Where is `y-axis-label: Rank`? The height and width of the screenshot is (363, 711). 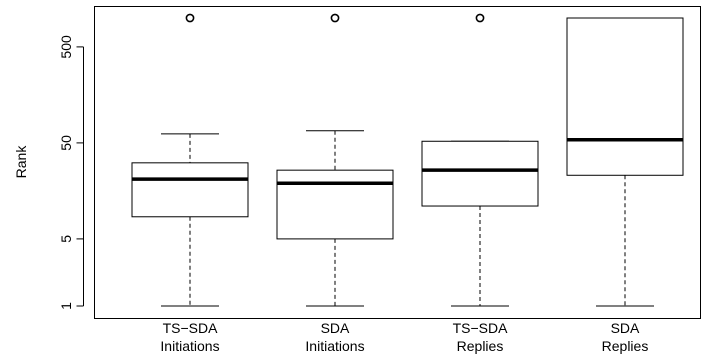
y-axis-label: Rank is located at coordinates (21, 162).